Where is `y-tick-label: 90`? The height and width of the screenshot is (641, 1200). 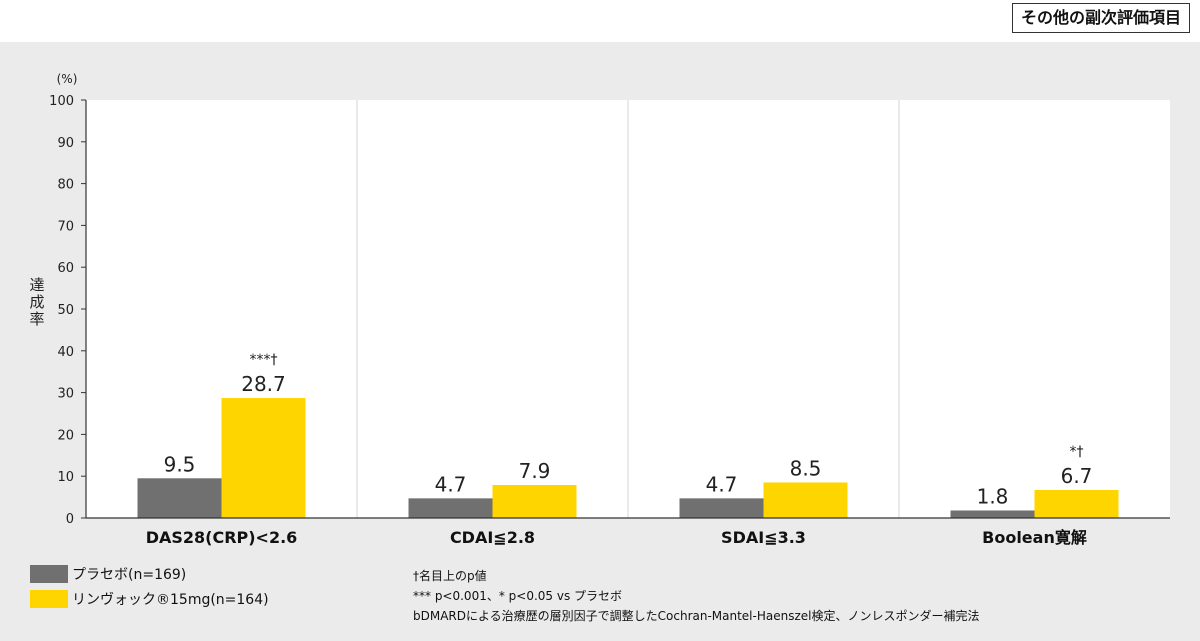 y-tick-label: 90 is located at coordinates (65, 143).